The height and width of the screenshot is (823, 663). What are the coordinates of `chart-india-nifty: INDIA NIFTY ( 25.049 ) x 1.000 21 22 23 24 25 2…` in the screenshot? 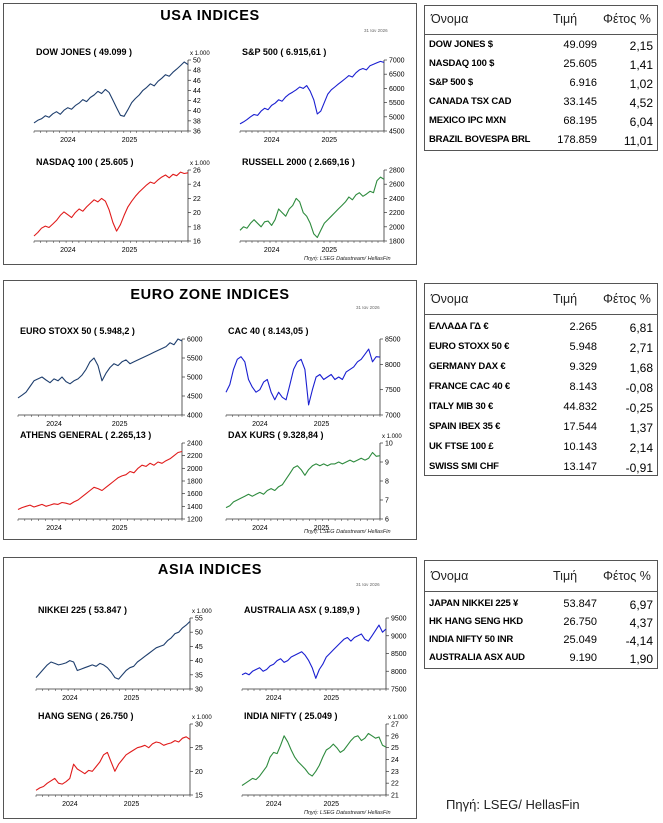 It's located at (324, 759).